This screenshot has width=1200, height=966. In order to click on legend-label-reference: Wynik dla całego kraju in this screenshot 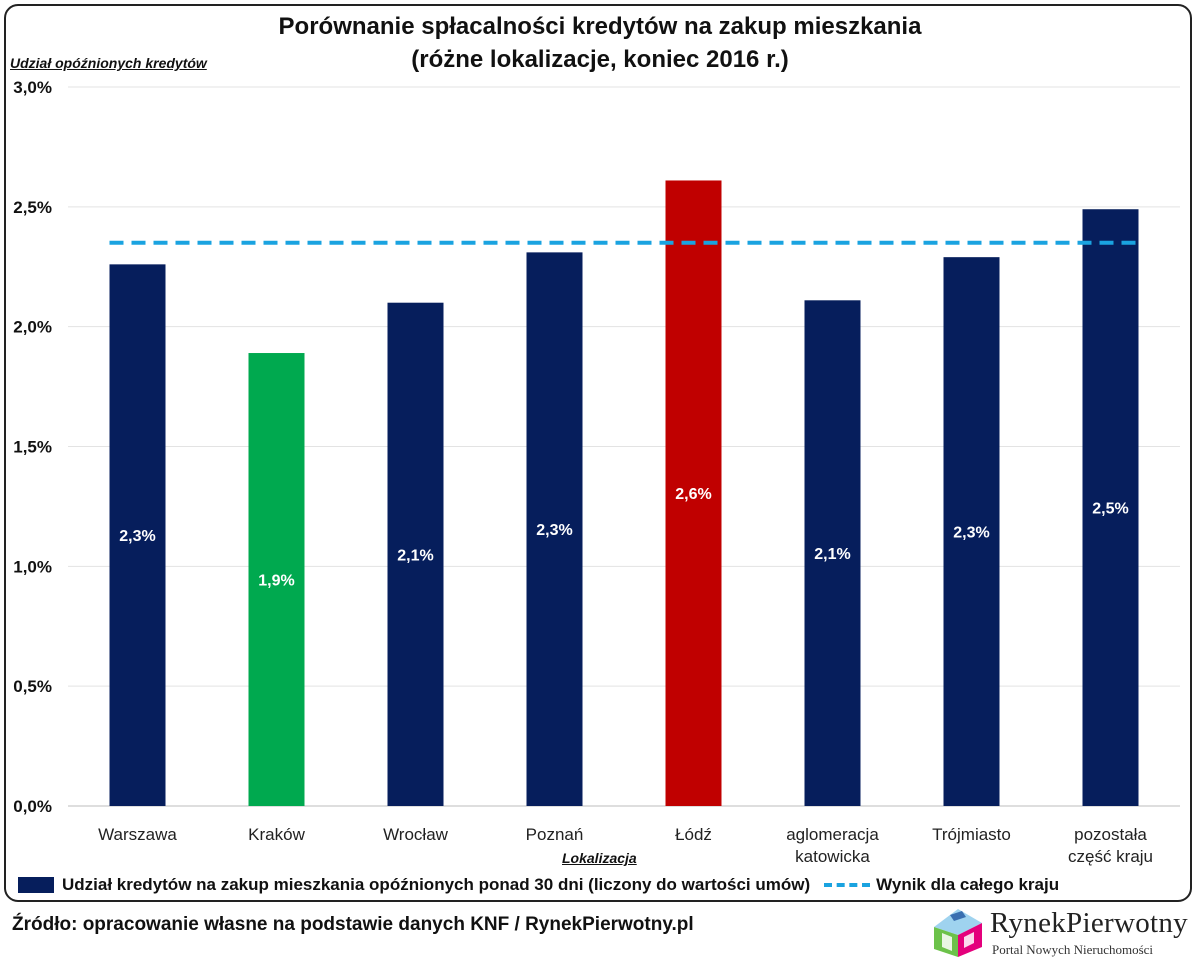, I will do `click(968, 884)`.